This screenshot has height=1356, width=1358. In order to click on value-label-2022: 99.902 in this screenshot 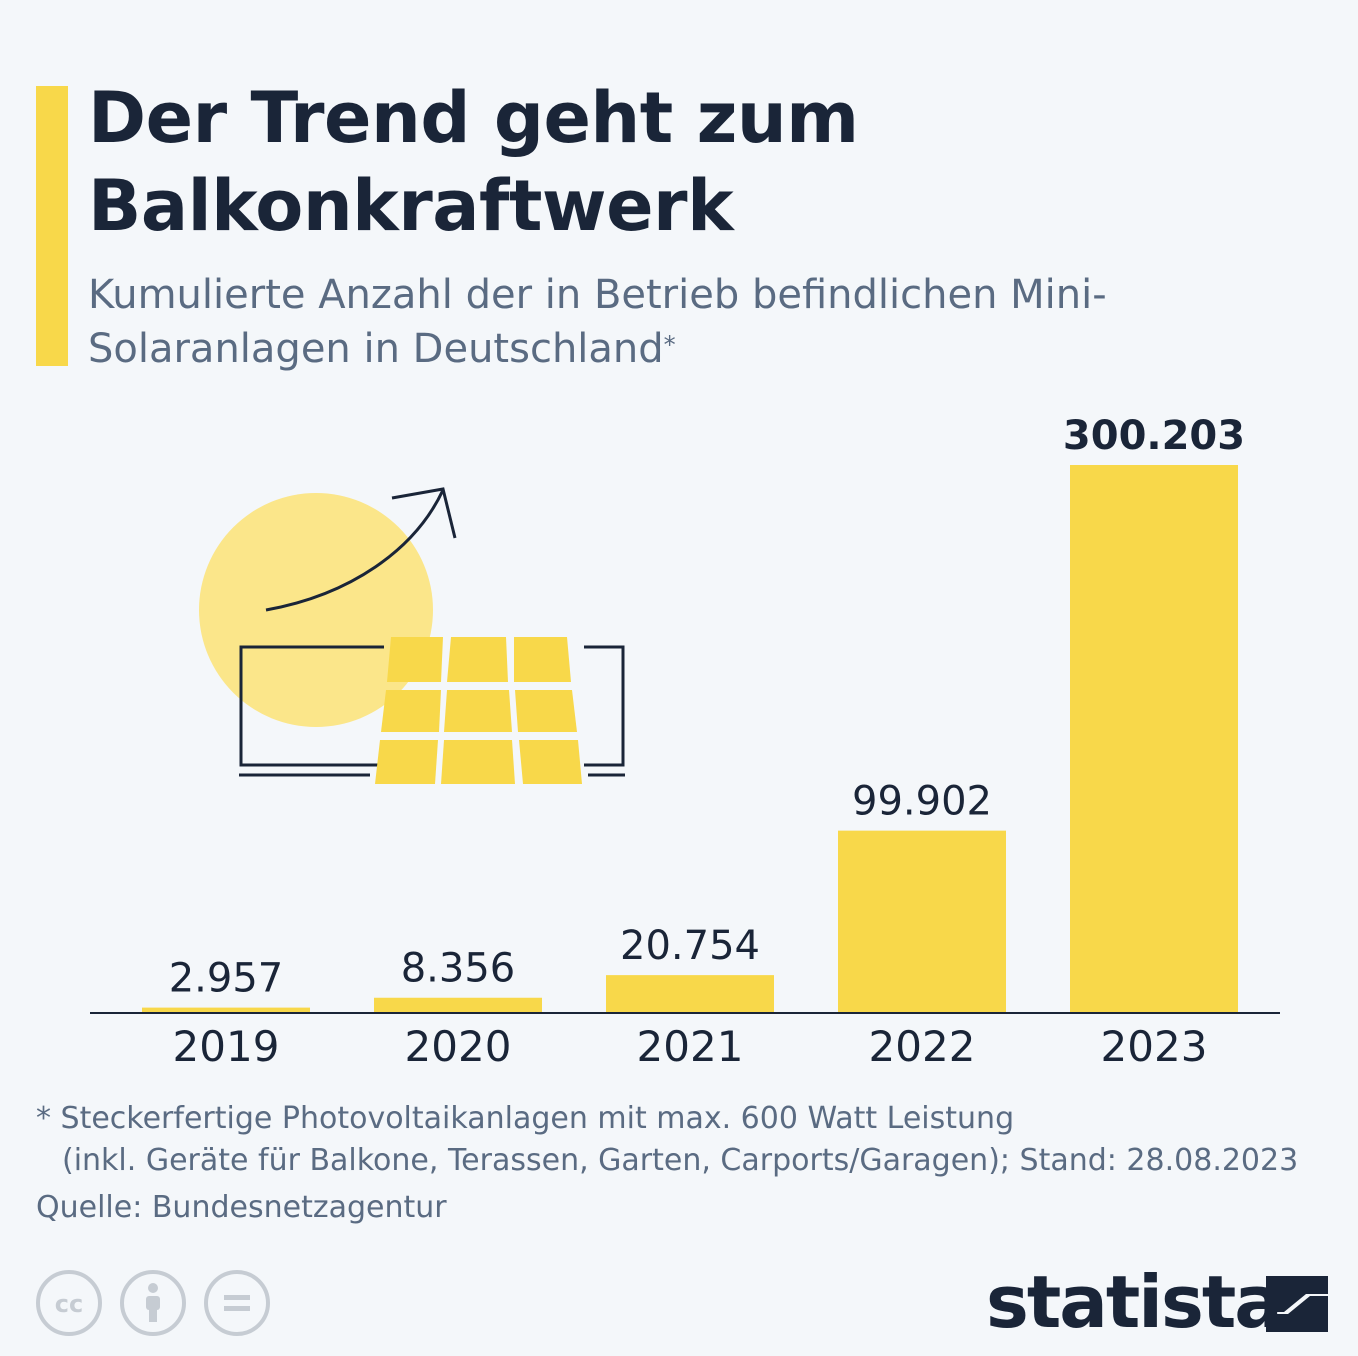, I will do `click(922, 802)`.